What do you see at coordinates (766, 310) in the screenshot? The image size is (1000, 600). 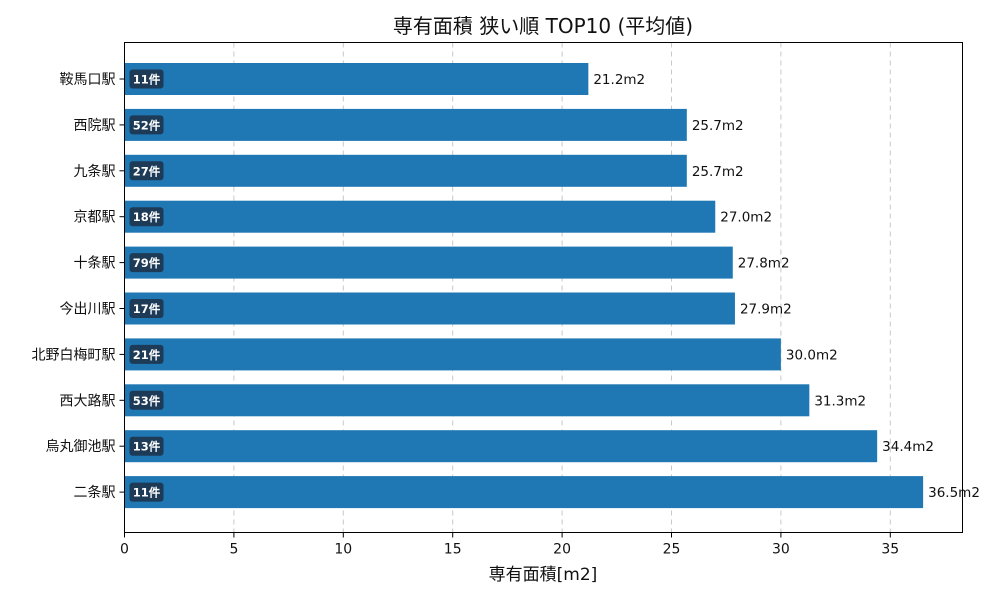 I see `value-label: 27.9m2` at bounding box center [766, 310].